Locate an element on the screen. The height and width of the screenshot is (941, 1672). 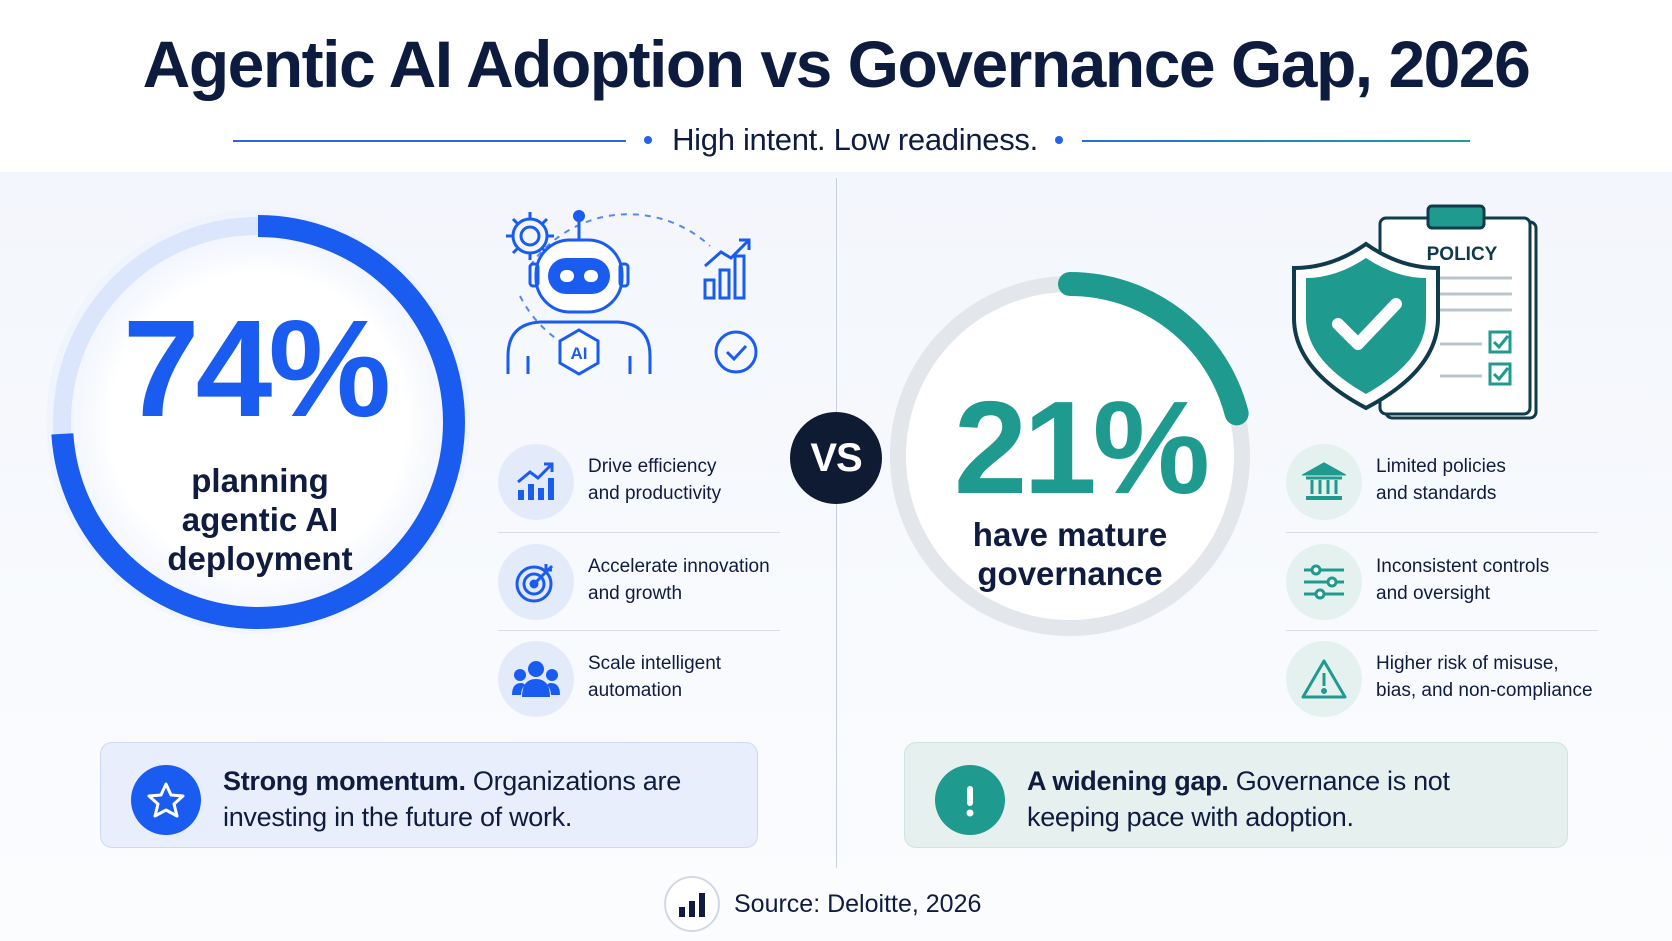
page-subtitle: High intent. Low readiness. is located at coordinates (855, 139).